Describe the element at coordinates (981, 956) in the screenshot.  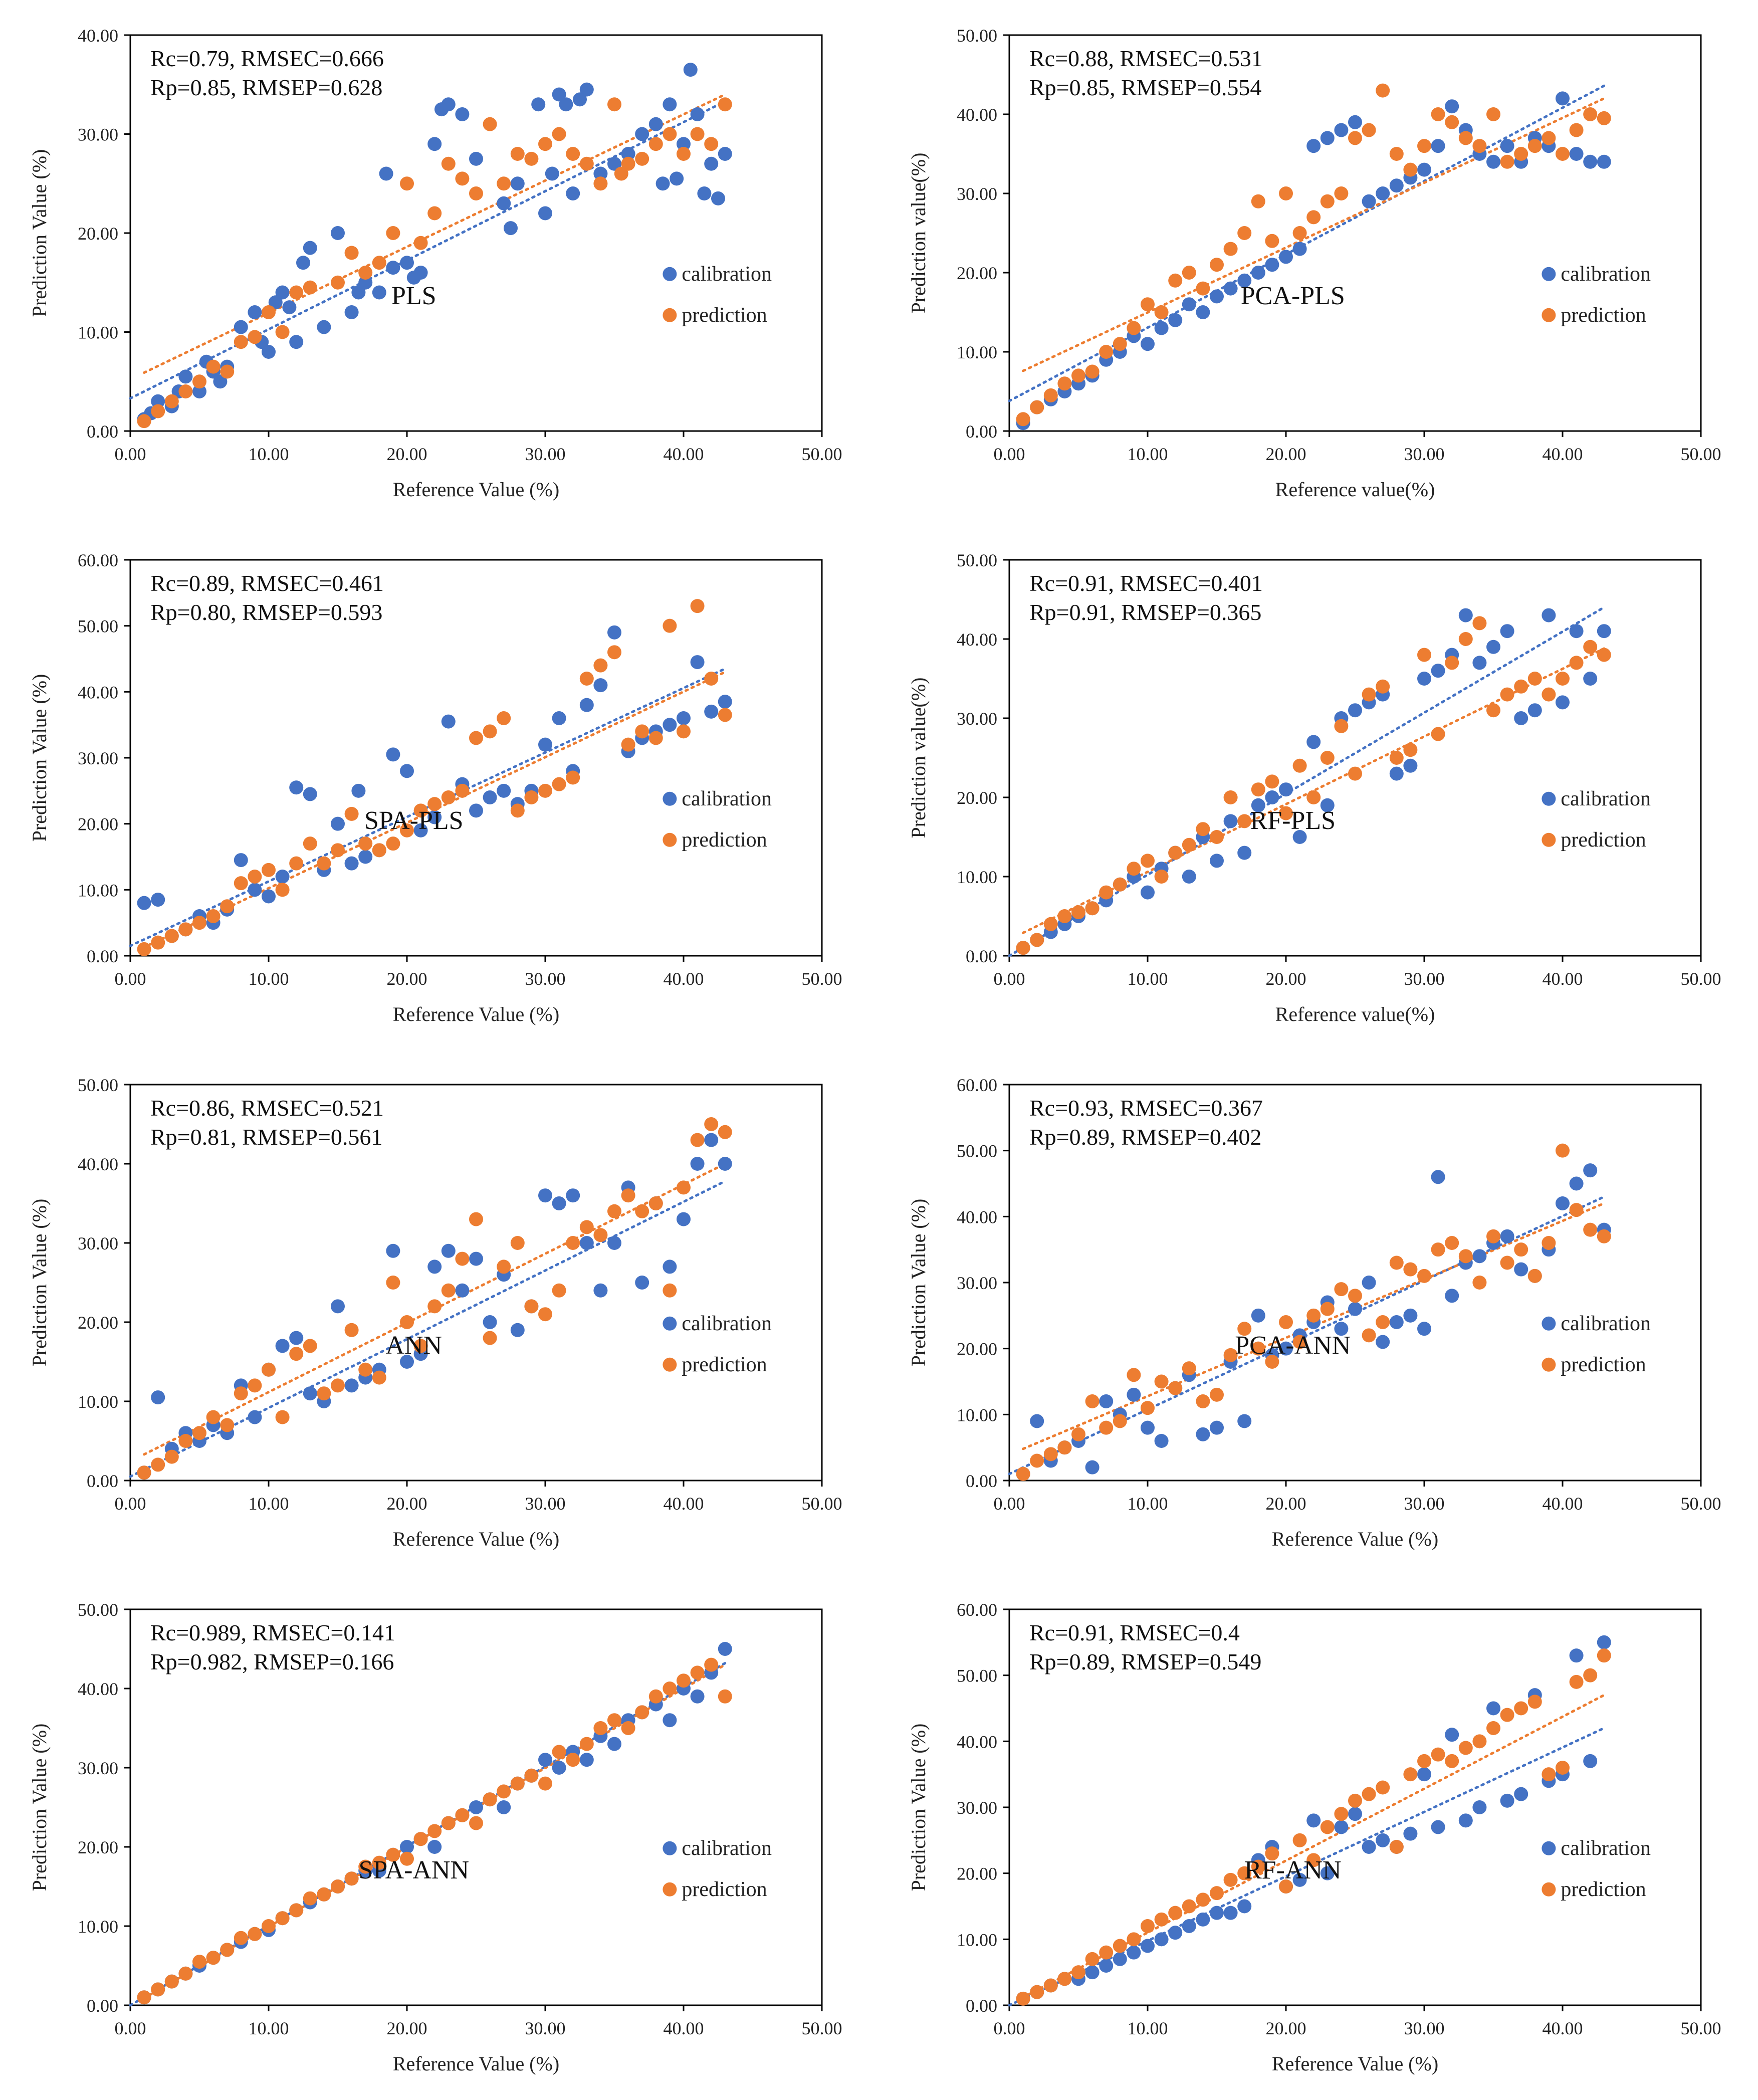
I see `y-tick-label: 0.00` at that location.